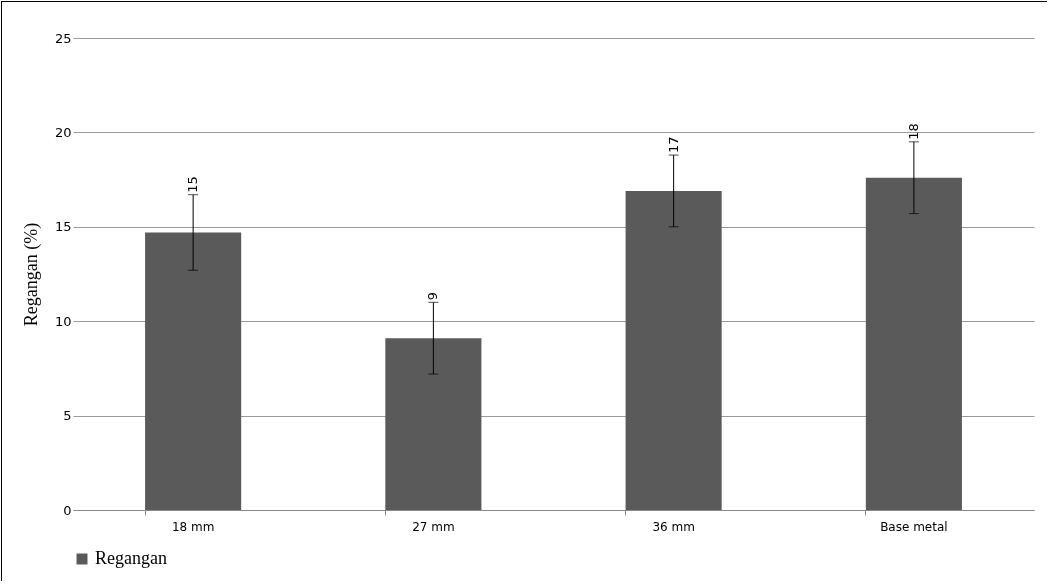  Describe the element at coordinates (63, 227) in the screenshot. I see `y-tick-label: 15` at that location.